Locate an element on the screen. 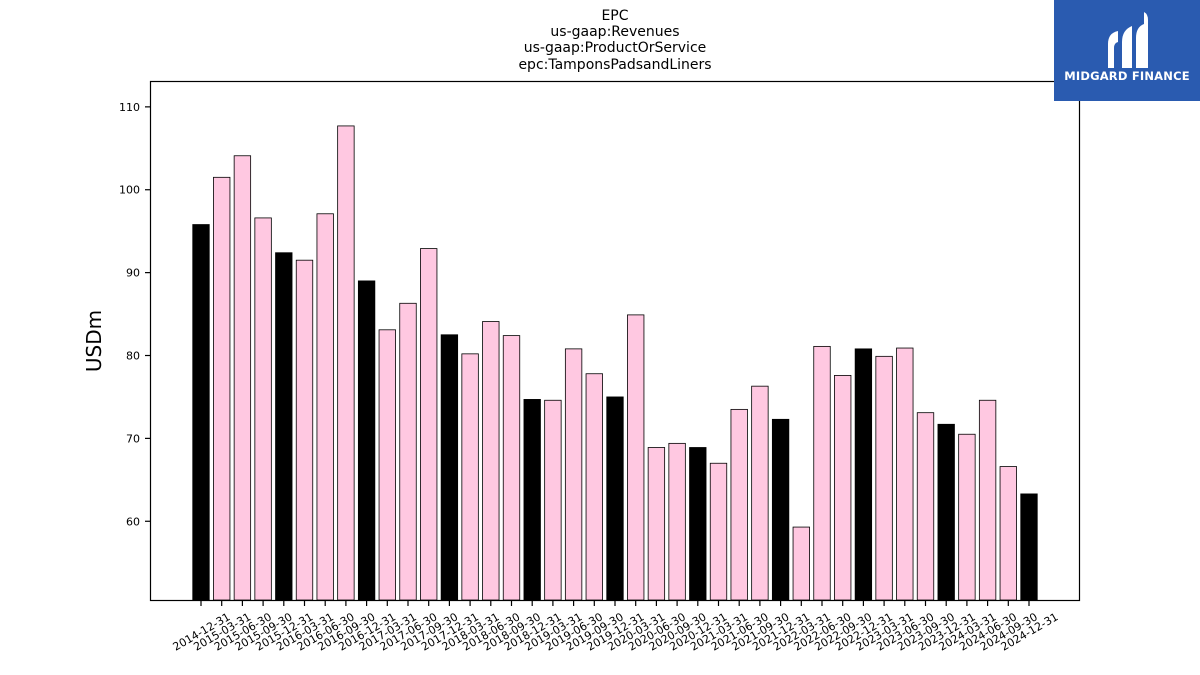 The height and width of the screenshot is (675, 1200). y-tick-label: 60 is located at coordinates (133, 521).